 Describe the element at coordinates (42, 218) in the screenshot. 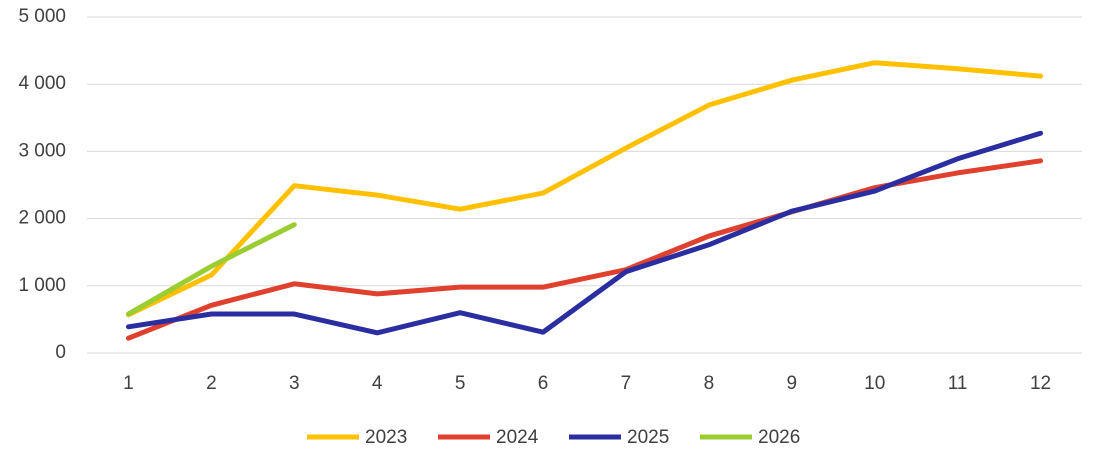

I see `y-tick-label: 2 000` at that location.